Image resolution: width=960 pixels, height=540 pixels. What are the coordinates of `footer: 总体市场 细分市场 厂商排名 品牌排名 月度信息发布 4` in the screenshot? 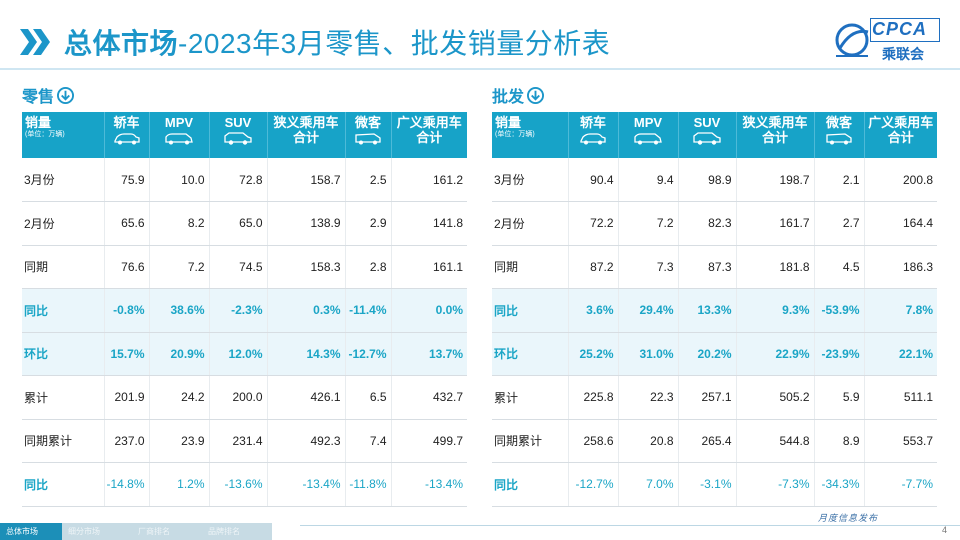 It's located at (480, 526).